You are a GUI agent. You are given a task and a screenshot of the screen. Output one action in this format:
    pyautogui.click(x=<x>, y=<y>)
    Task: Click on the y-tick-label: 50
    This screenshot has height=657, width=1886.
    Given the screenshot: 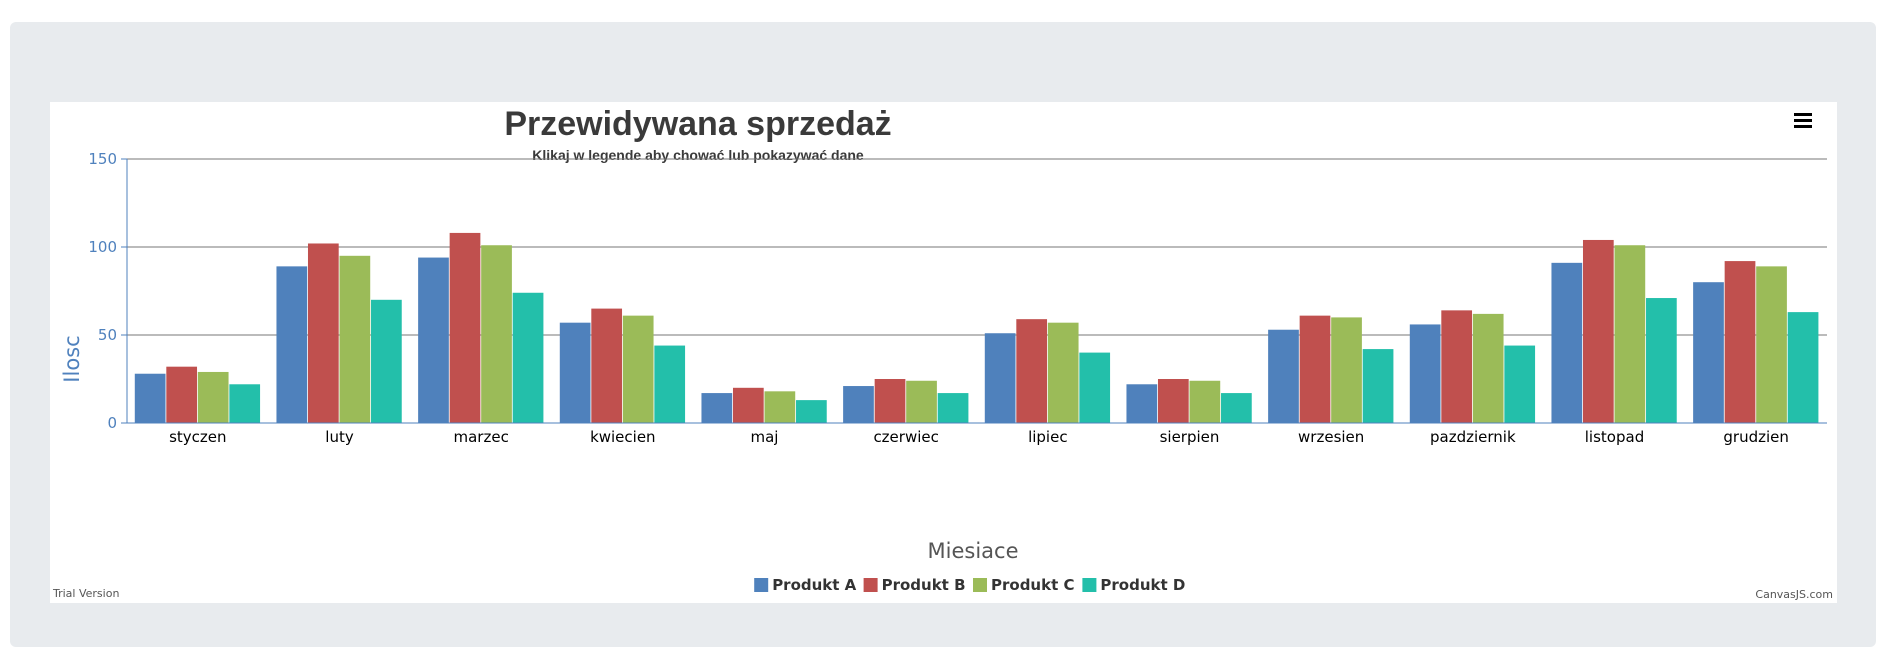 What is the action you would take?
    pyautogui.click(x=107, y=335)
    